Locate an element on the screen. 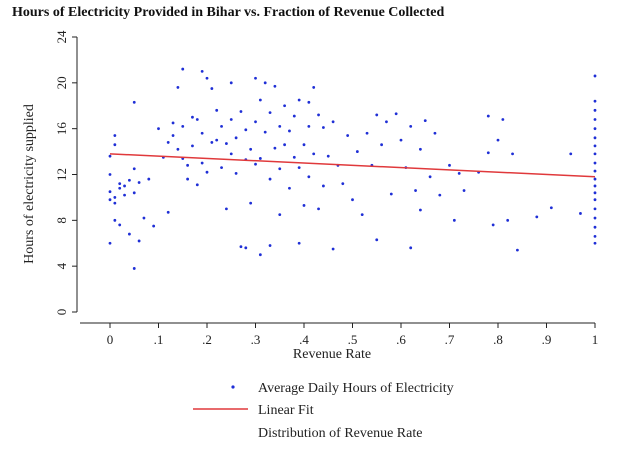 The height and width of the screenshot is (451, 637). x-tick-label: .5 is located at coordinates (353, 339).